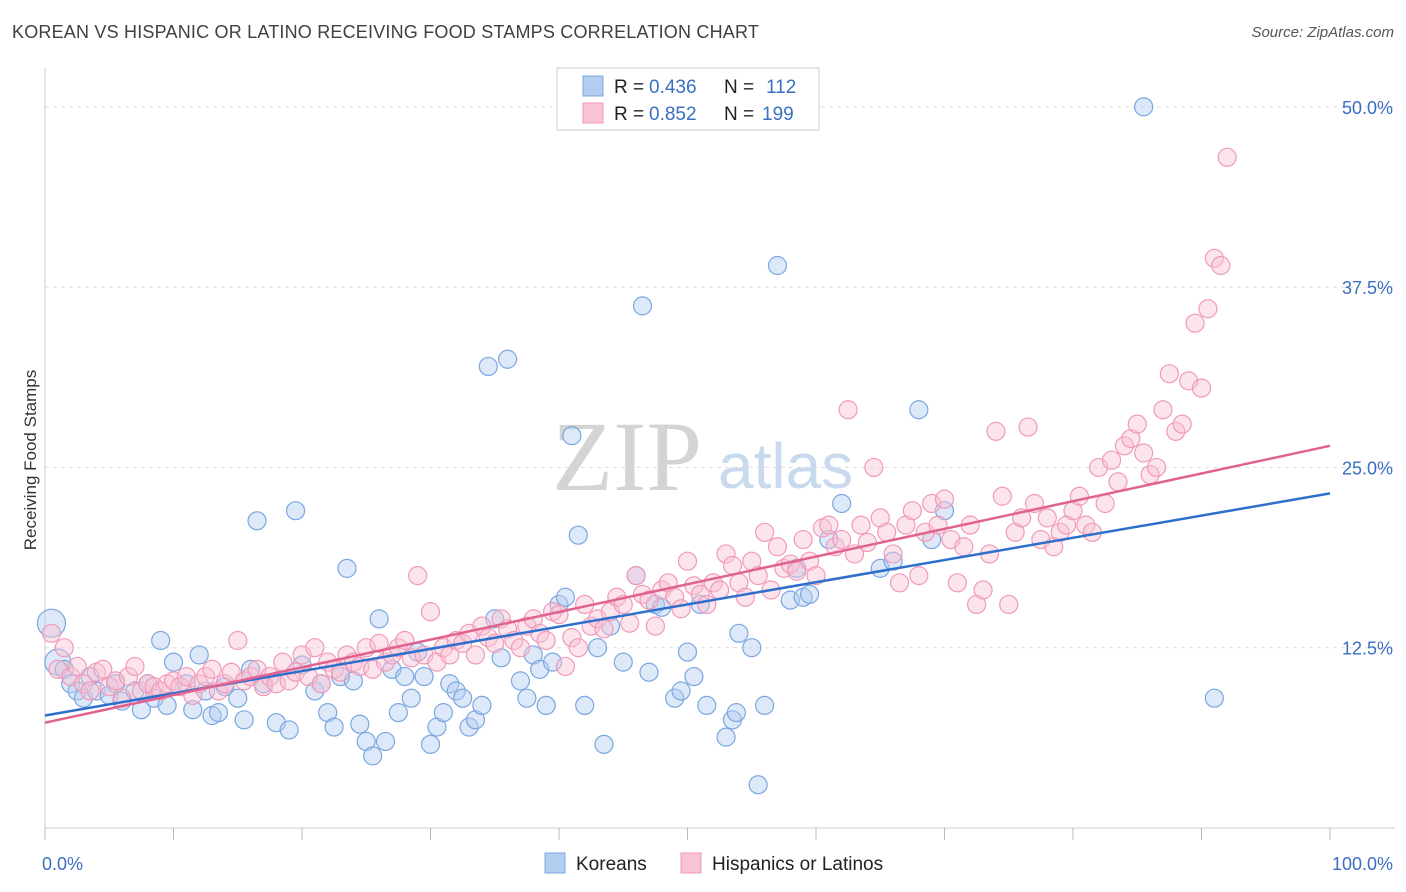 This screenshot has height=892, width=1406. What do you see at coordinates (1362, 864) in the screenshot?
I see `x-tick-label-1: 100.0%` at bounding box center [1362, 864].